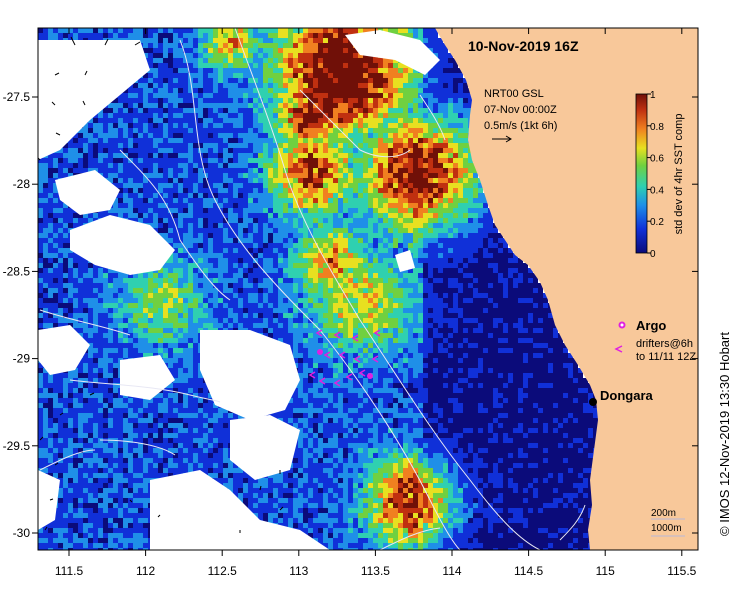 Image resolution: width=739 pixels, height=592 pixels. Describe the element at coordinates (618, 349) in the screenshot. I see `drifter-icon` at that location.